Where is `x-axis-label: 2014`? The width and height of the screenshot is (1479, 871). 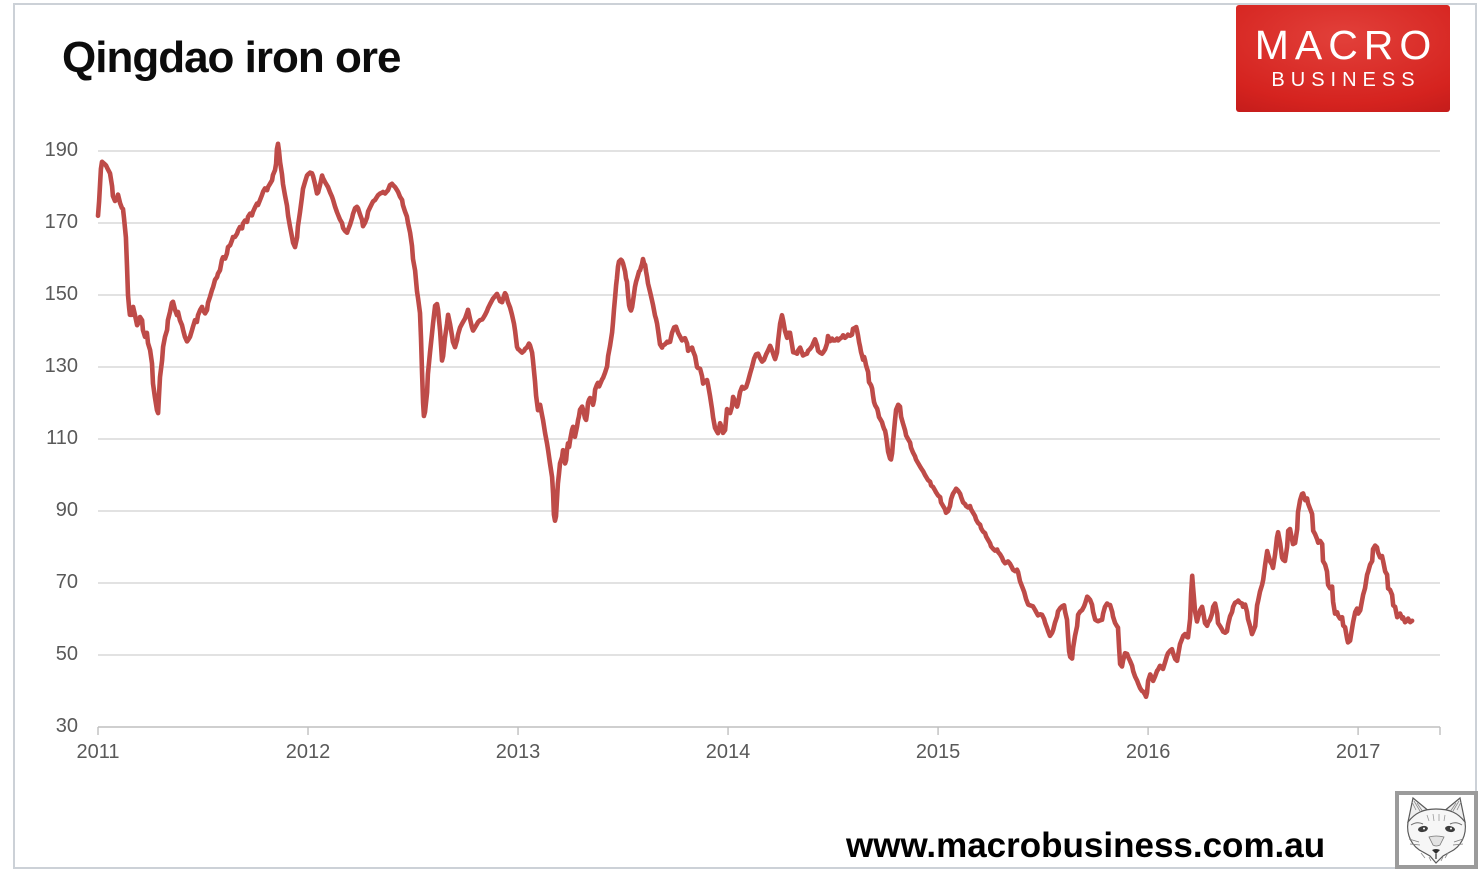 x-axis-label: 2014 is located at coordinates (728, 752).